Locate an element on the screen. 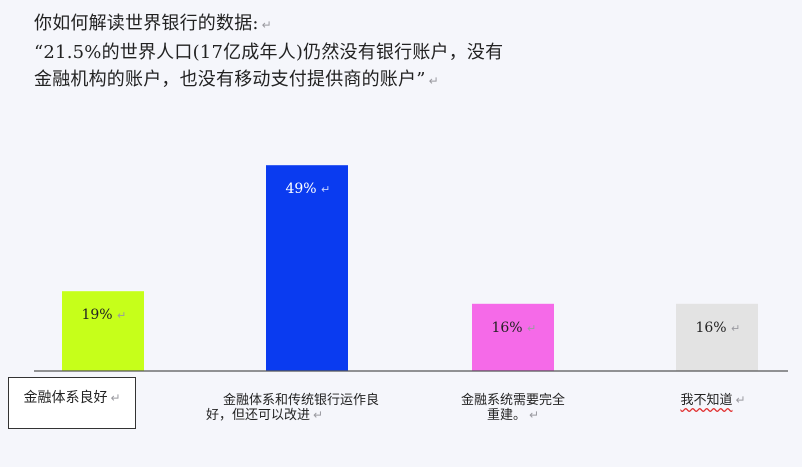 The width and height of the screenshot is (802, 467). title-line-3: 金融机构的账户，也没有移动支付提供商的账户” ↵ is located at coordinates (236, 79).